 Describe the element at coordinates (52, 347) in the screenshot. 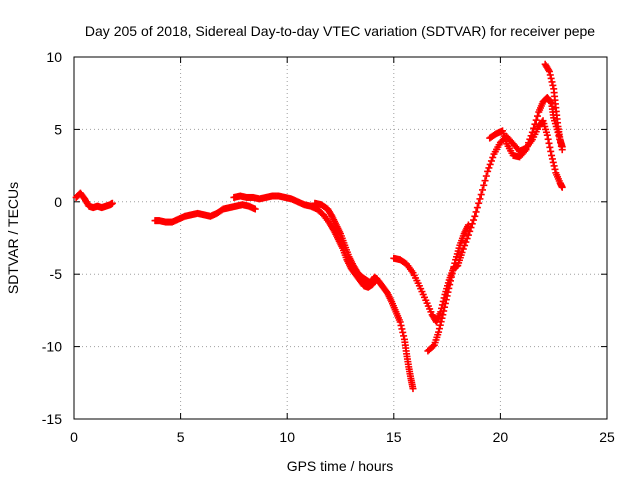

I see `y-tick-label: -10` at that location.